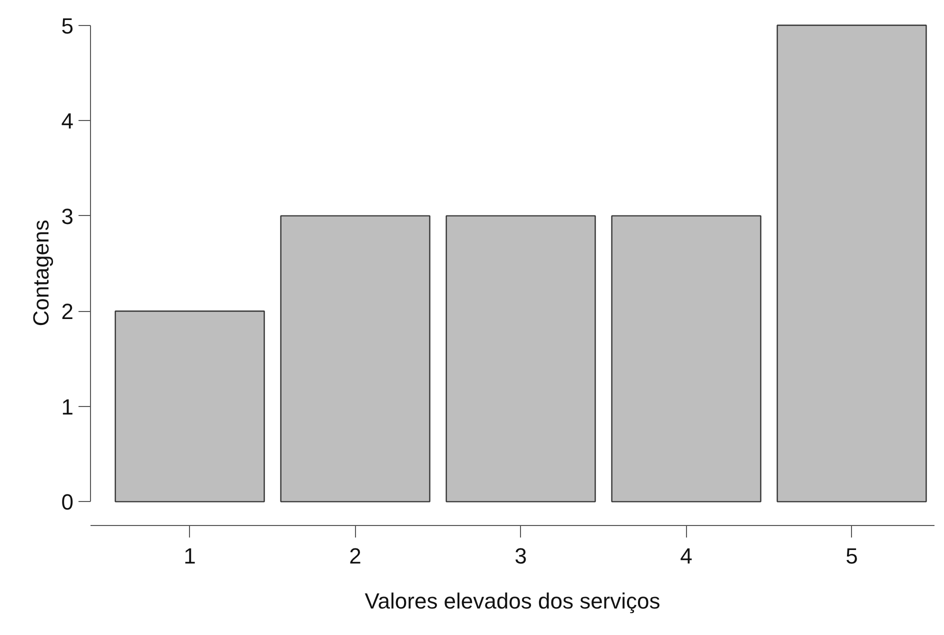 This screenshot has width=944, height=635. I want to click on x-tick-label: 5, so click(852, 556).